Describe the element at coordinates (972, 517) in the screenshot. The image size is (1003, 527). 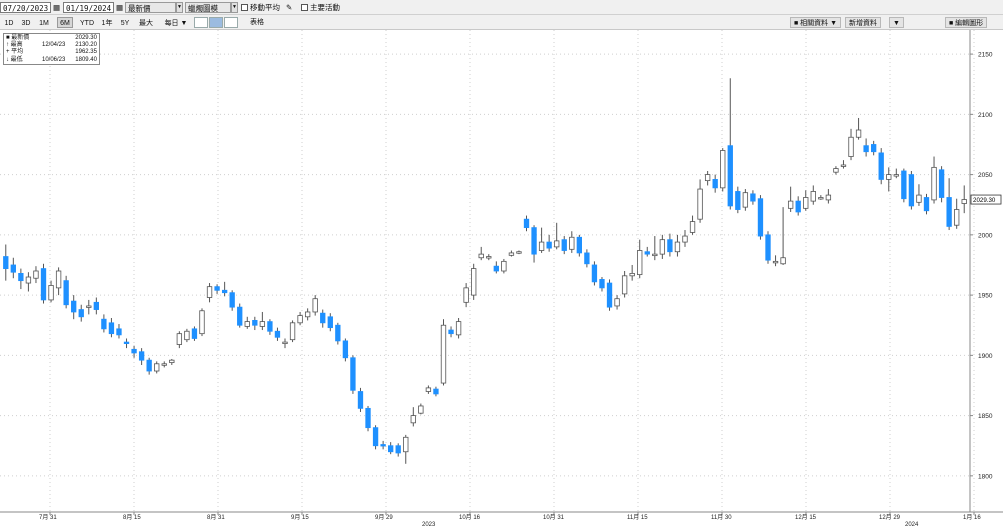
I see `x-tick-label: 1月 16` at that location.